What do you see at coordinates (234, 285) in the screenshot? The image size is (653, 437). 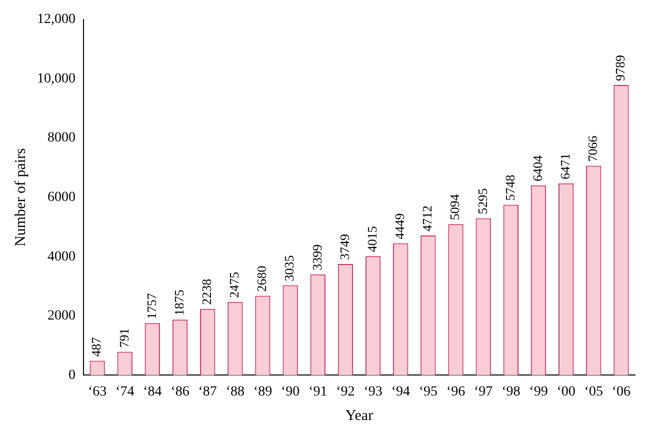 I see `data-label: 2475` at bounding box center [234, 285].